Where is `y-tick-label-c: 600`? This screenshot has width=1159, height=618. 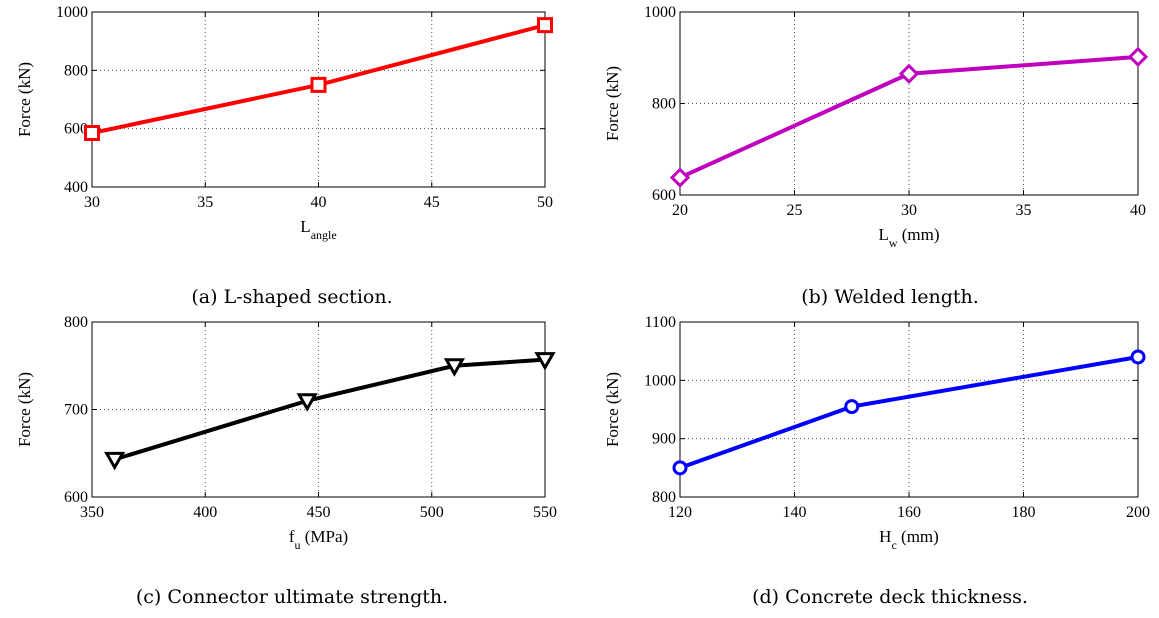
y-tick-label-c: 600 is located at coordinates (76, 497).